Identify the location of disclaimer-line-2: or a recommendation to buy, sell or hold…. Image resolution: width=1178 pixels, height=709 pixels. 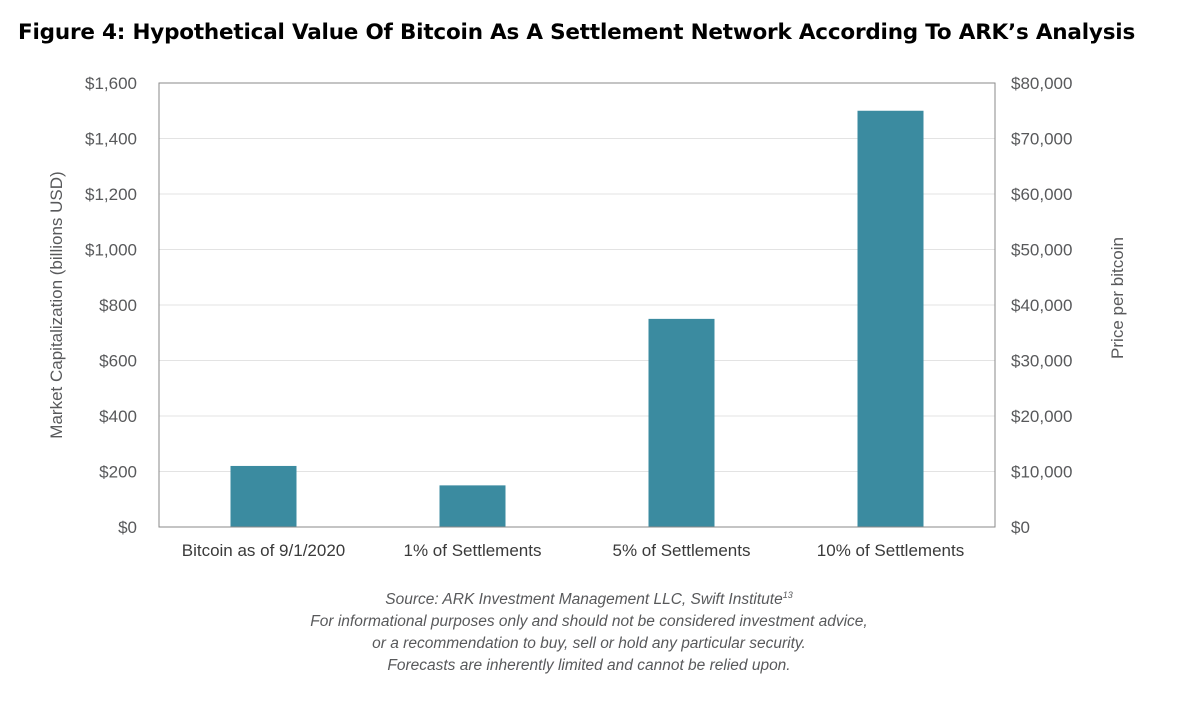
(589, 644).